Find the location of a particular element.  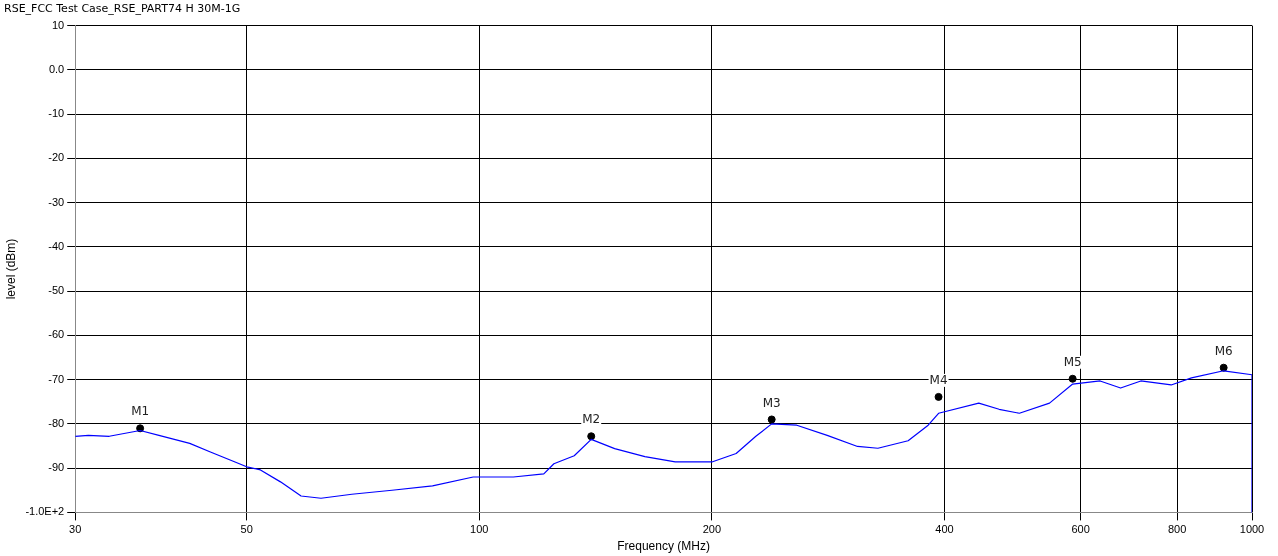

x-tick-label: 200 is located at coordinates (712, 529).